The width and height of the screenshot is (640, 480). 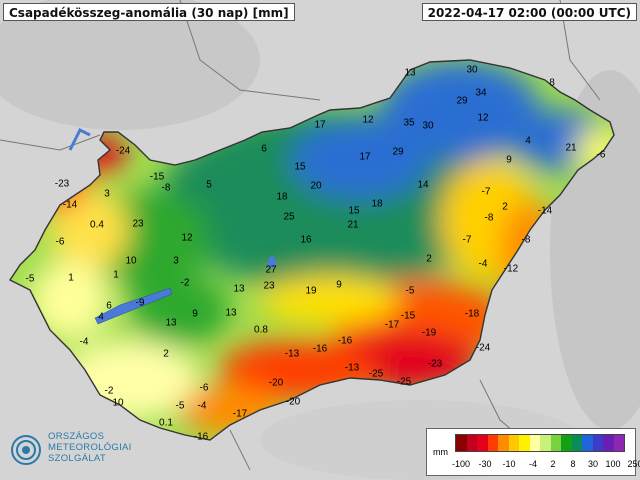 I want to click on station-value: 0.1, so click(x=166, y=423).